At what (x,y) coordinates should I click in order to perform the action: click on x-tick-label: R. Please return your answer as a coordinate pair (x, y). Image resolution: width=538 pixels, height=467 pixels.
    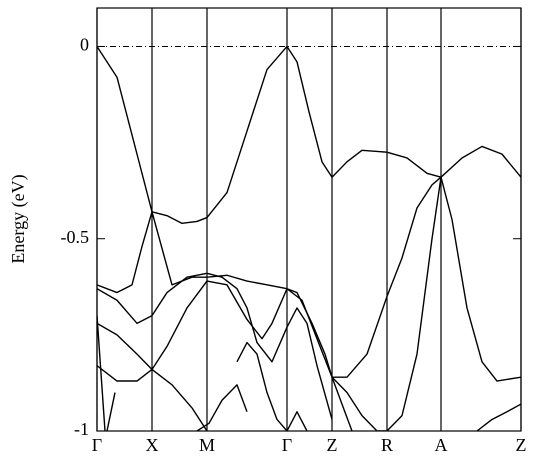
    Looking at the image, I should click on (387, 445).